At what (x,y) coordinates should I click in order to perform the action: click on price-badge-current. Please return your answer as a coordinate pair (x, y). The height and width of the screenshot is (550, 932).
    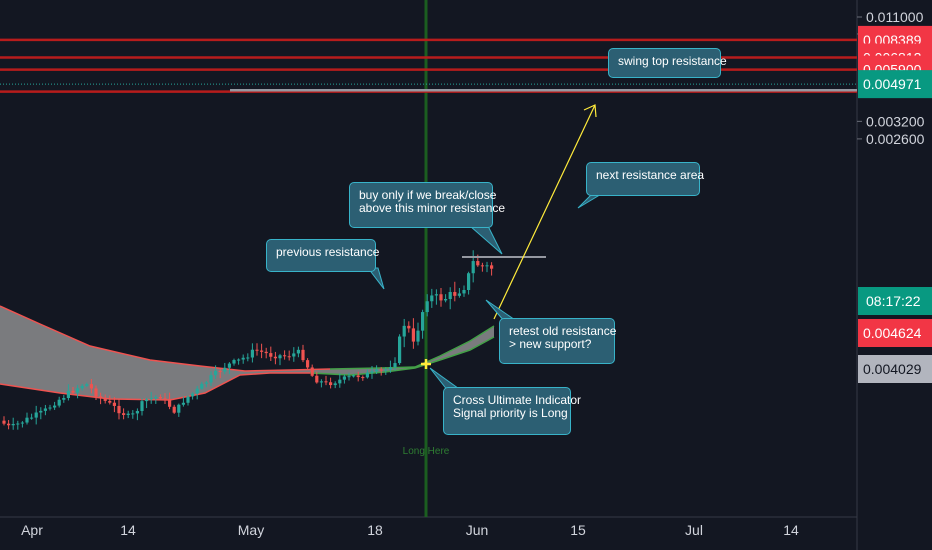
    Looking at the image, I should click on (895, 84).